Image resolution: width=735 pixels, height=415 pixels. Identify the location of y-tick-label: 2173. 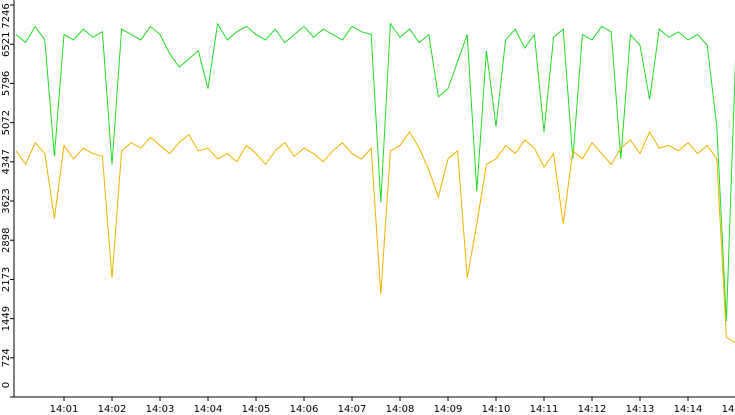
(6, 279).